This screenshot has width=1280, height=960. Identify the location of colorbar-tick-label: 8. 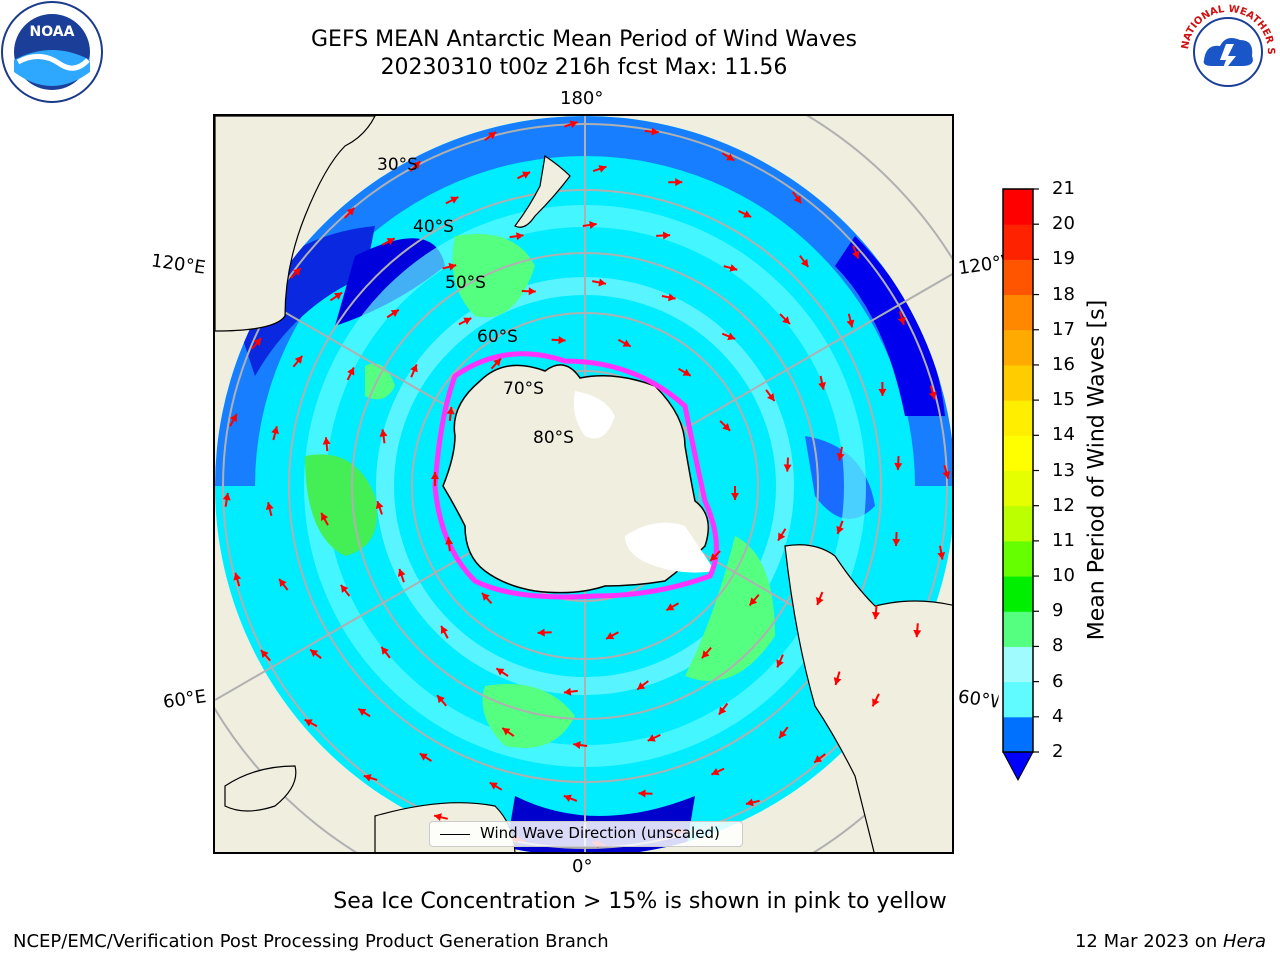
(1058, 646).